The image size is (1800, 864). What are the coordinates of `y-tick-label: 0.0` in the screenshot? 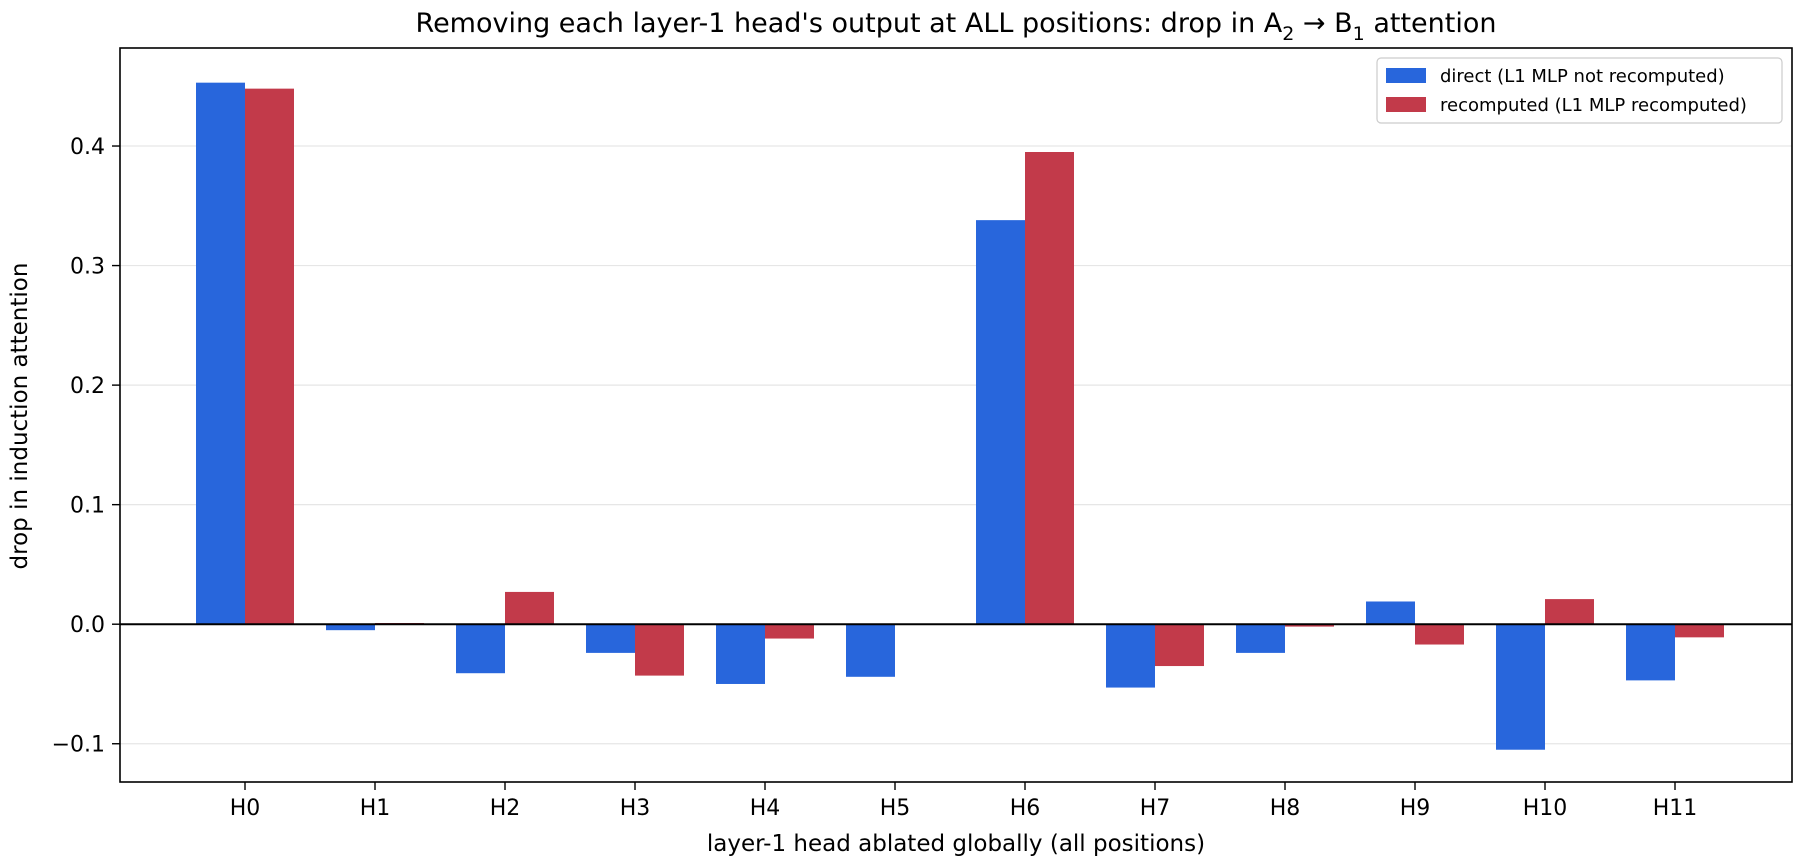 It's located at (87, 625).